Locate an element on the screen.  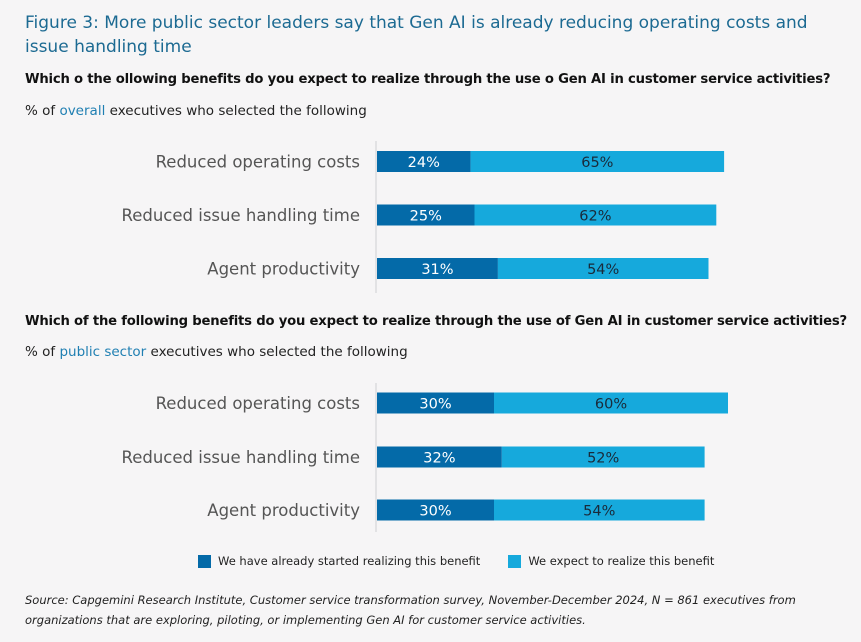
chart-1-subtitle-prefix: % of is located at coordinates (42, 111).